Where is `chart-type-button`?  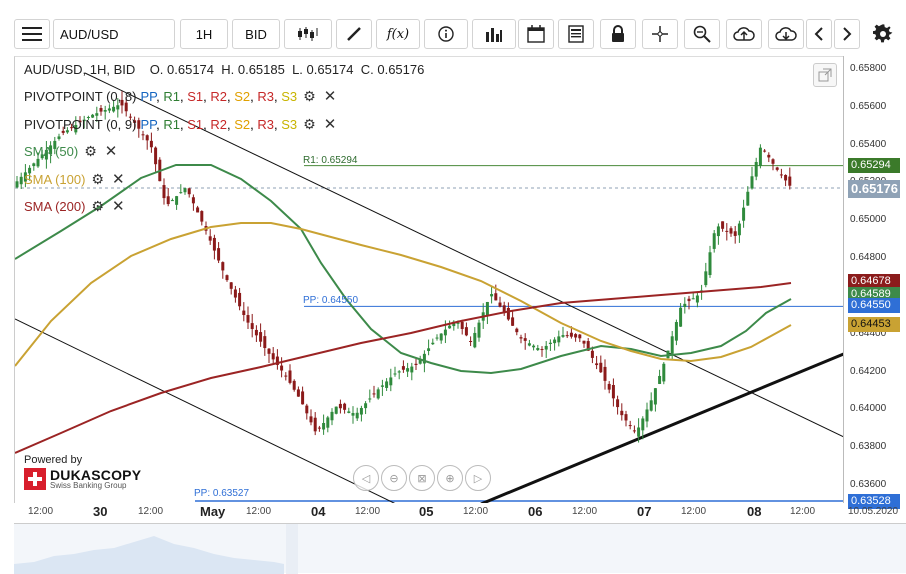
chart-type-button is located at coordinates (308, 34).